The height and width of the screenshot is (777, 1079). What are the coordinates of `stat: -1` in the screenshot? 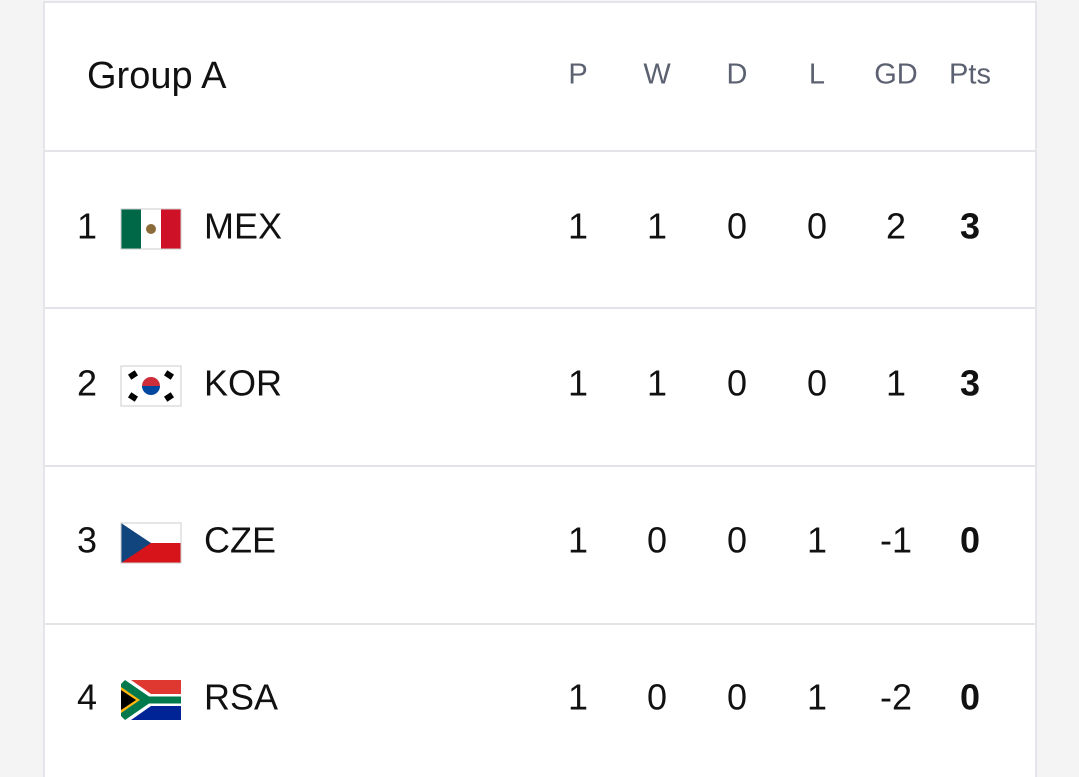 It's located at (896, 540).